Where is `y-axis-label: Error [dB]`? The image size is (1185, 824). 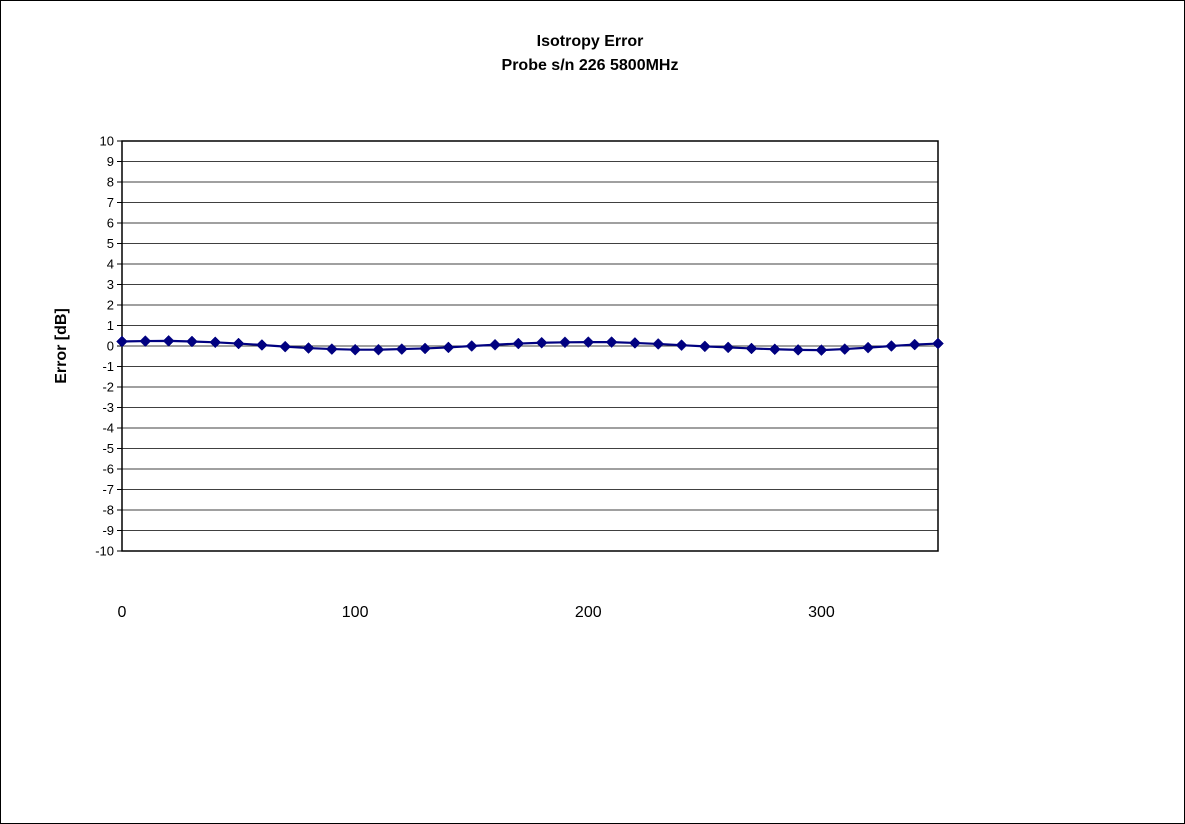
y-axis-label: Error [dB] is located at coordinates (61, 346).